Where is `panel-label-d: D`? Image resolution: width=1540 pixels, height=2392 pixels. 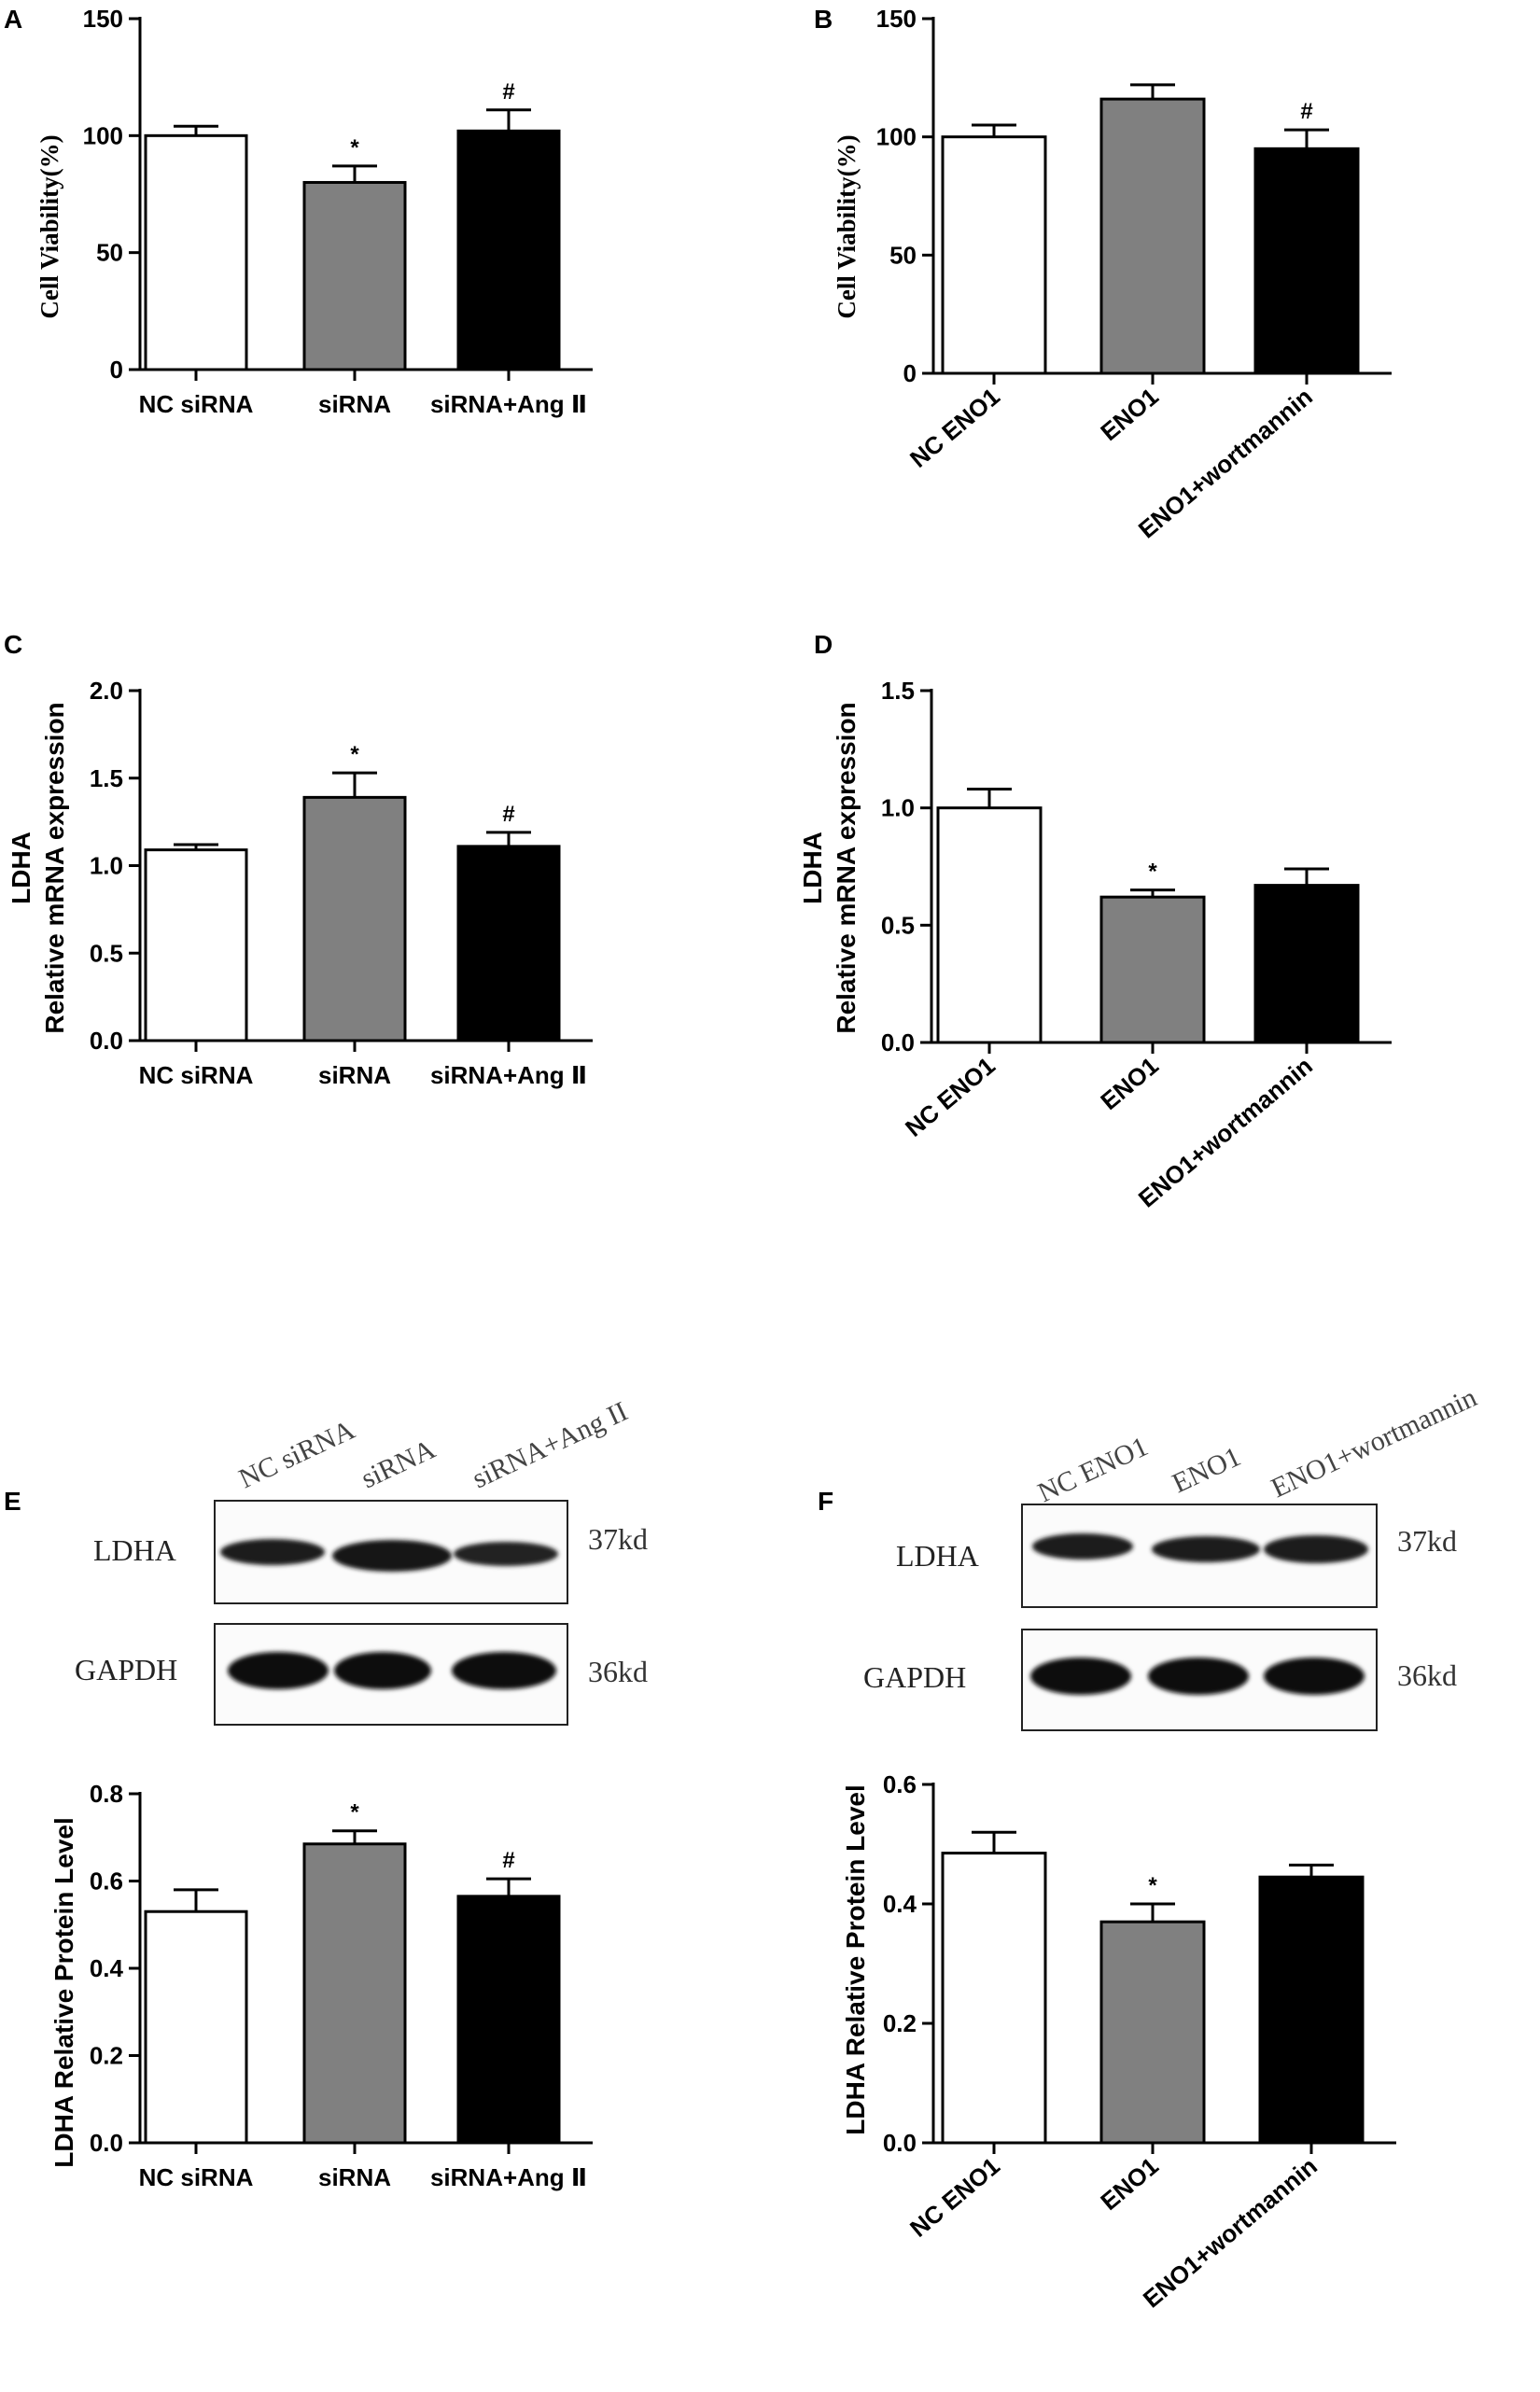 panel-label-d: D is located at coordinates (823, 644).